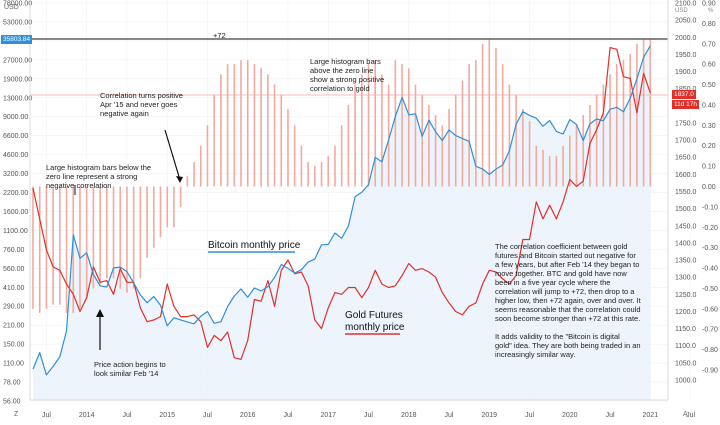 Image resolution: width=720 pixels, height=425 pixels. I want to click on corr-tick-label: -0.70, so click(710, 330).